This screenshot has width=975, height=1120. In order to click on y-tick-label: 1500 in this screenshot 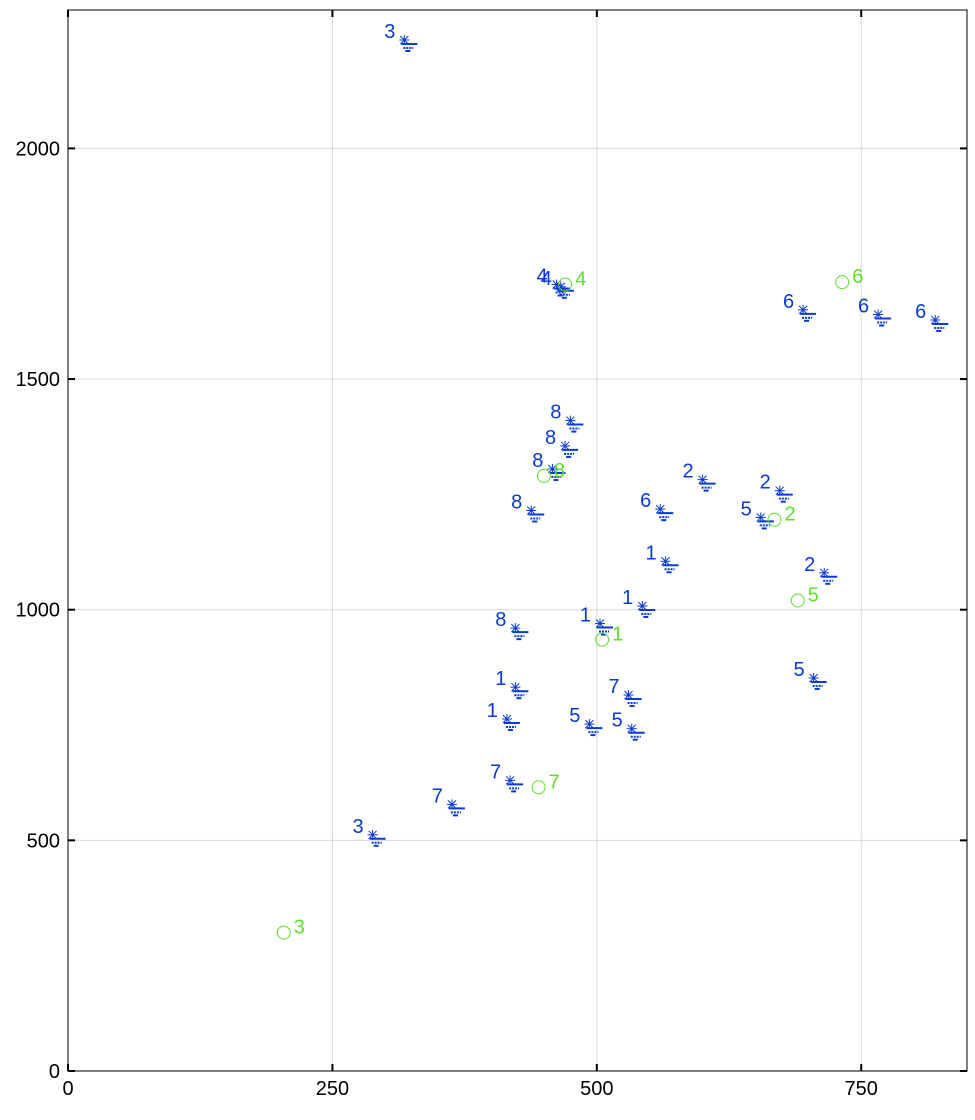, I will do `click(38, 380)`.